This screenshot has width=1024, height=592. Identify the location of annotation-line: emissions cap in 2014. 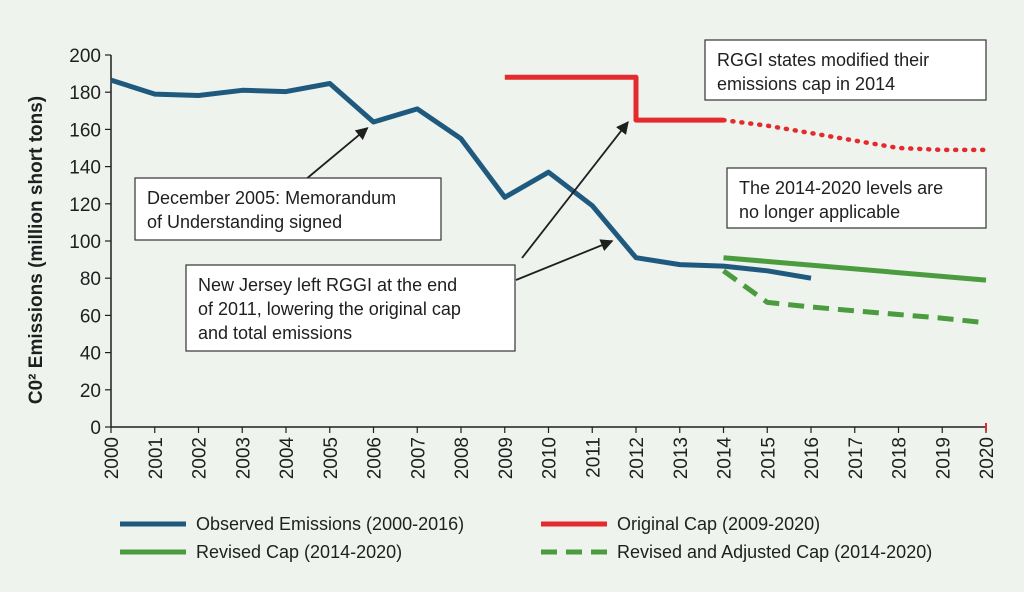
(806, 84).